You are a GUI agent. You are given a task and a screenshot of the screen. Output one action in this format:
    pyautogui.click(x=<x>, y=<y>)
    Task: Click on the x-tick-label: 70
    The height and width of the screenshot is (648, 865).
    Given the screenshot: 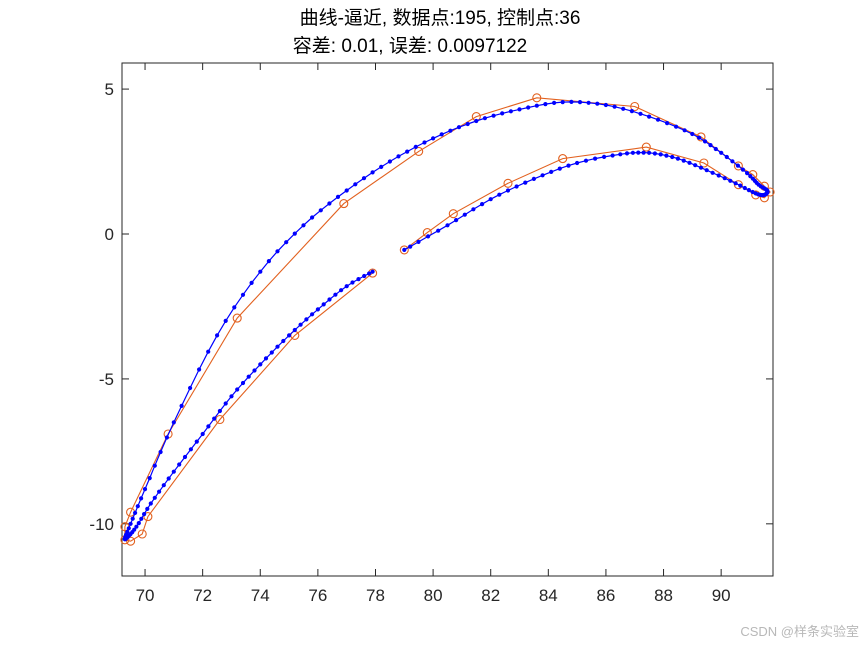 What is the action you would take?
    pyautogui.click(x=145, y=595)
    